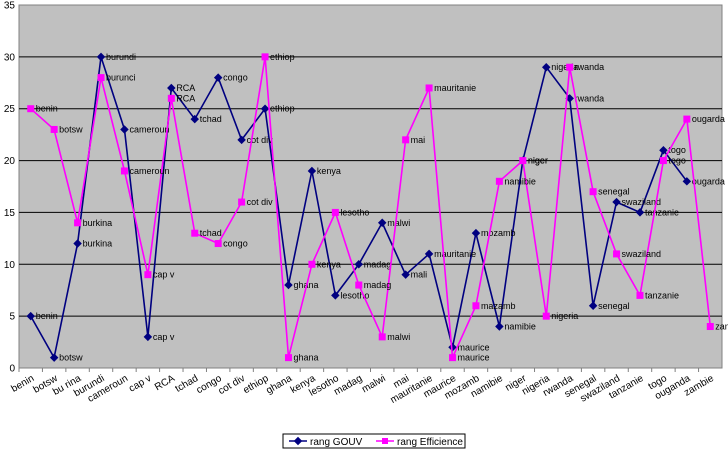 This screenshot has width=728, height=451. I want to click on y-tick-label: 35, so click(10, 6).